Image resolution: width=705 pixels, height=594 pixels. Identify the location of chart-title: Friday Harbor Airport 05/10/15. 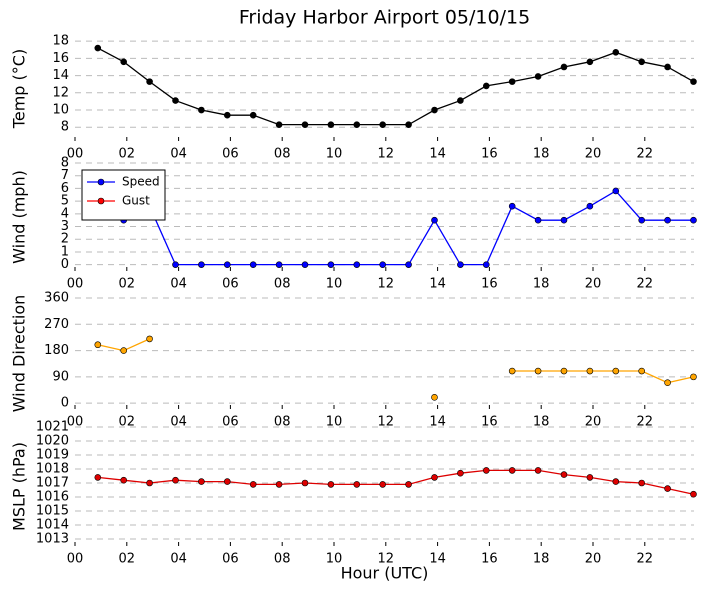
(384, 18).